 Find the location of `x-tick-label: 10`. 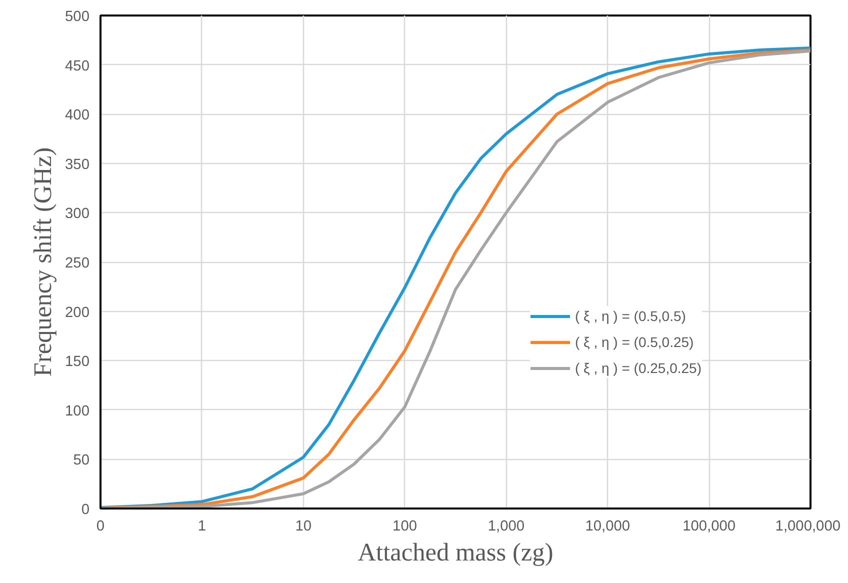

x-tick-label: 10 is located at coordinates (303, 526).